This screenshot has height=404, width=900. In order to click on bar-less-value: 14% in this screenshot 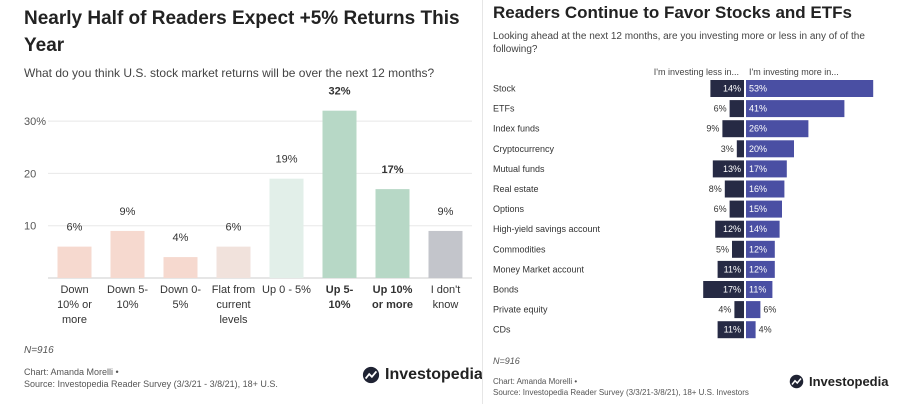, I will do `click(732, 89)`.